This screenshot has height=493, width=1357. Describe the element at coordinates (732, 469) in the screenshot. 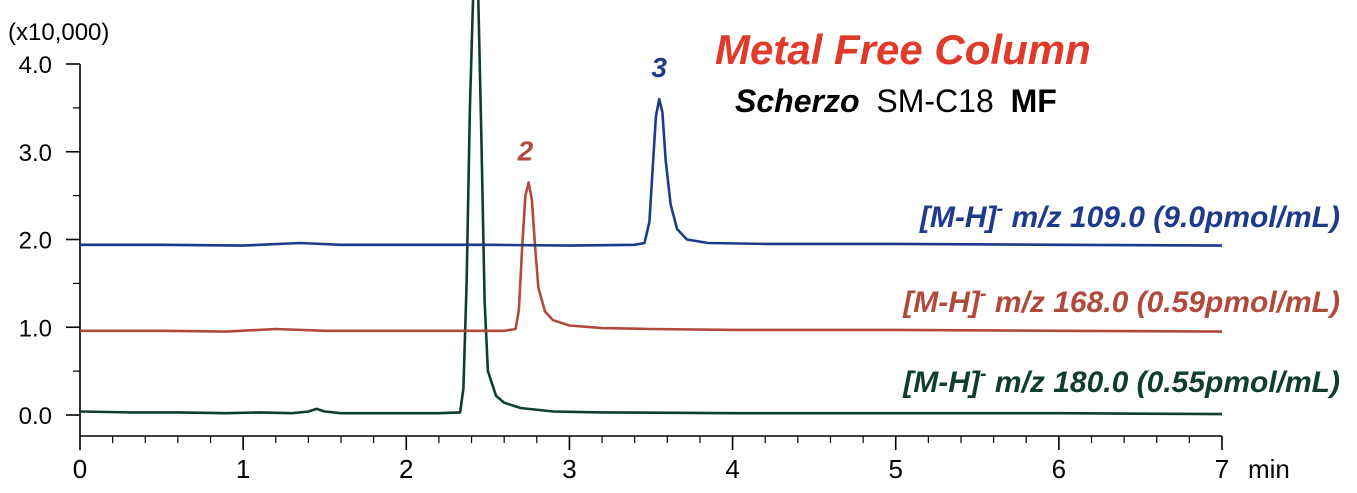

I see `x-tick-label: 4` at that location.